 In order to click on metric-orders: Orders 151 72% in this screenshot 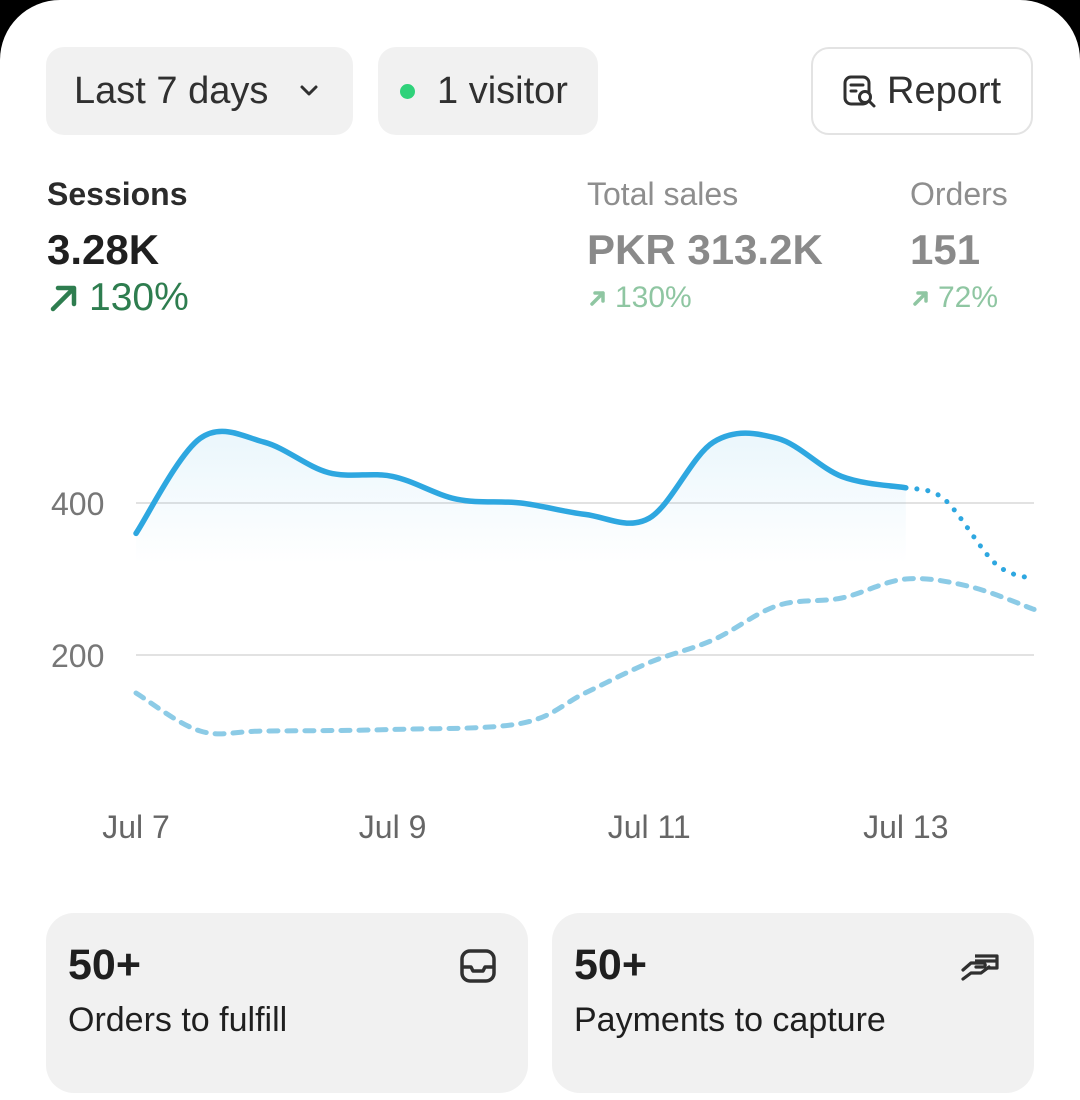, I will do `click(959, 248)`.